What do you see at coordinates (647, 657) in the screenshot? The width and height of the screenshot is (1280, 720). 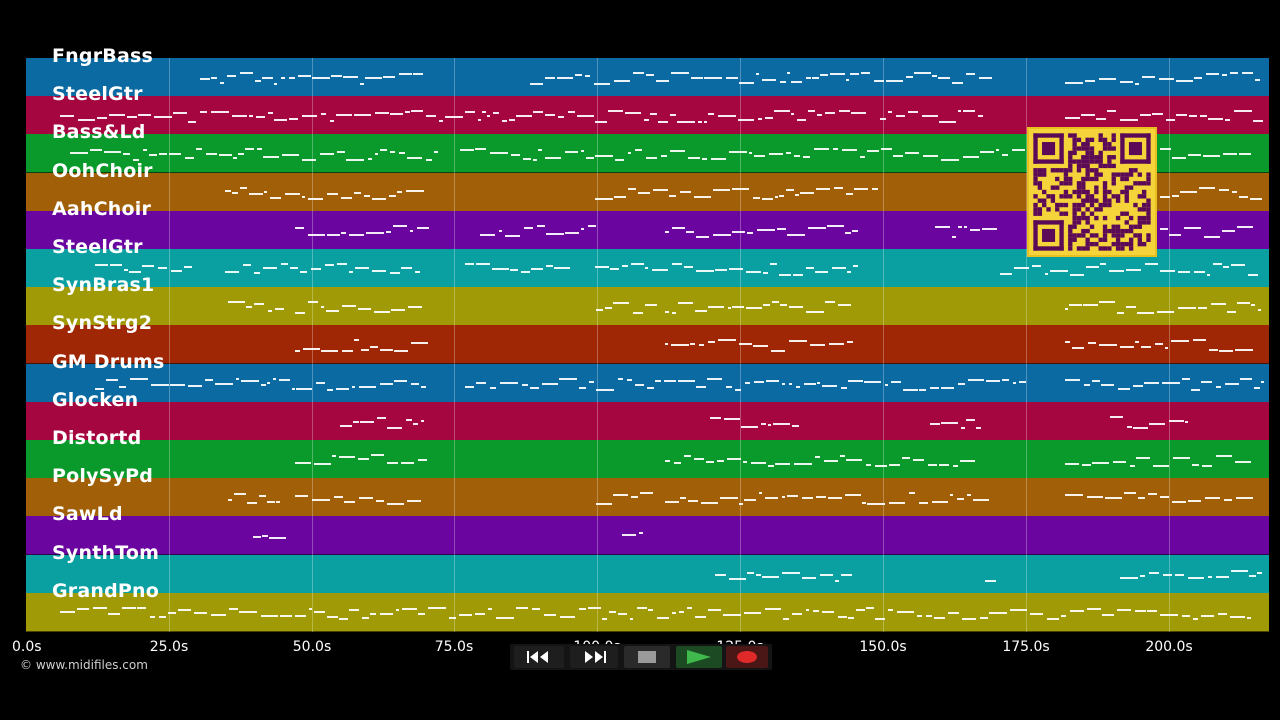 I see `stop-button` at bounding box center [647, 657].